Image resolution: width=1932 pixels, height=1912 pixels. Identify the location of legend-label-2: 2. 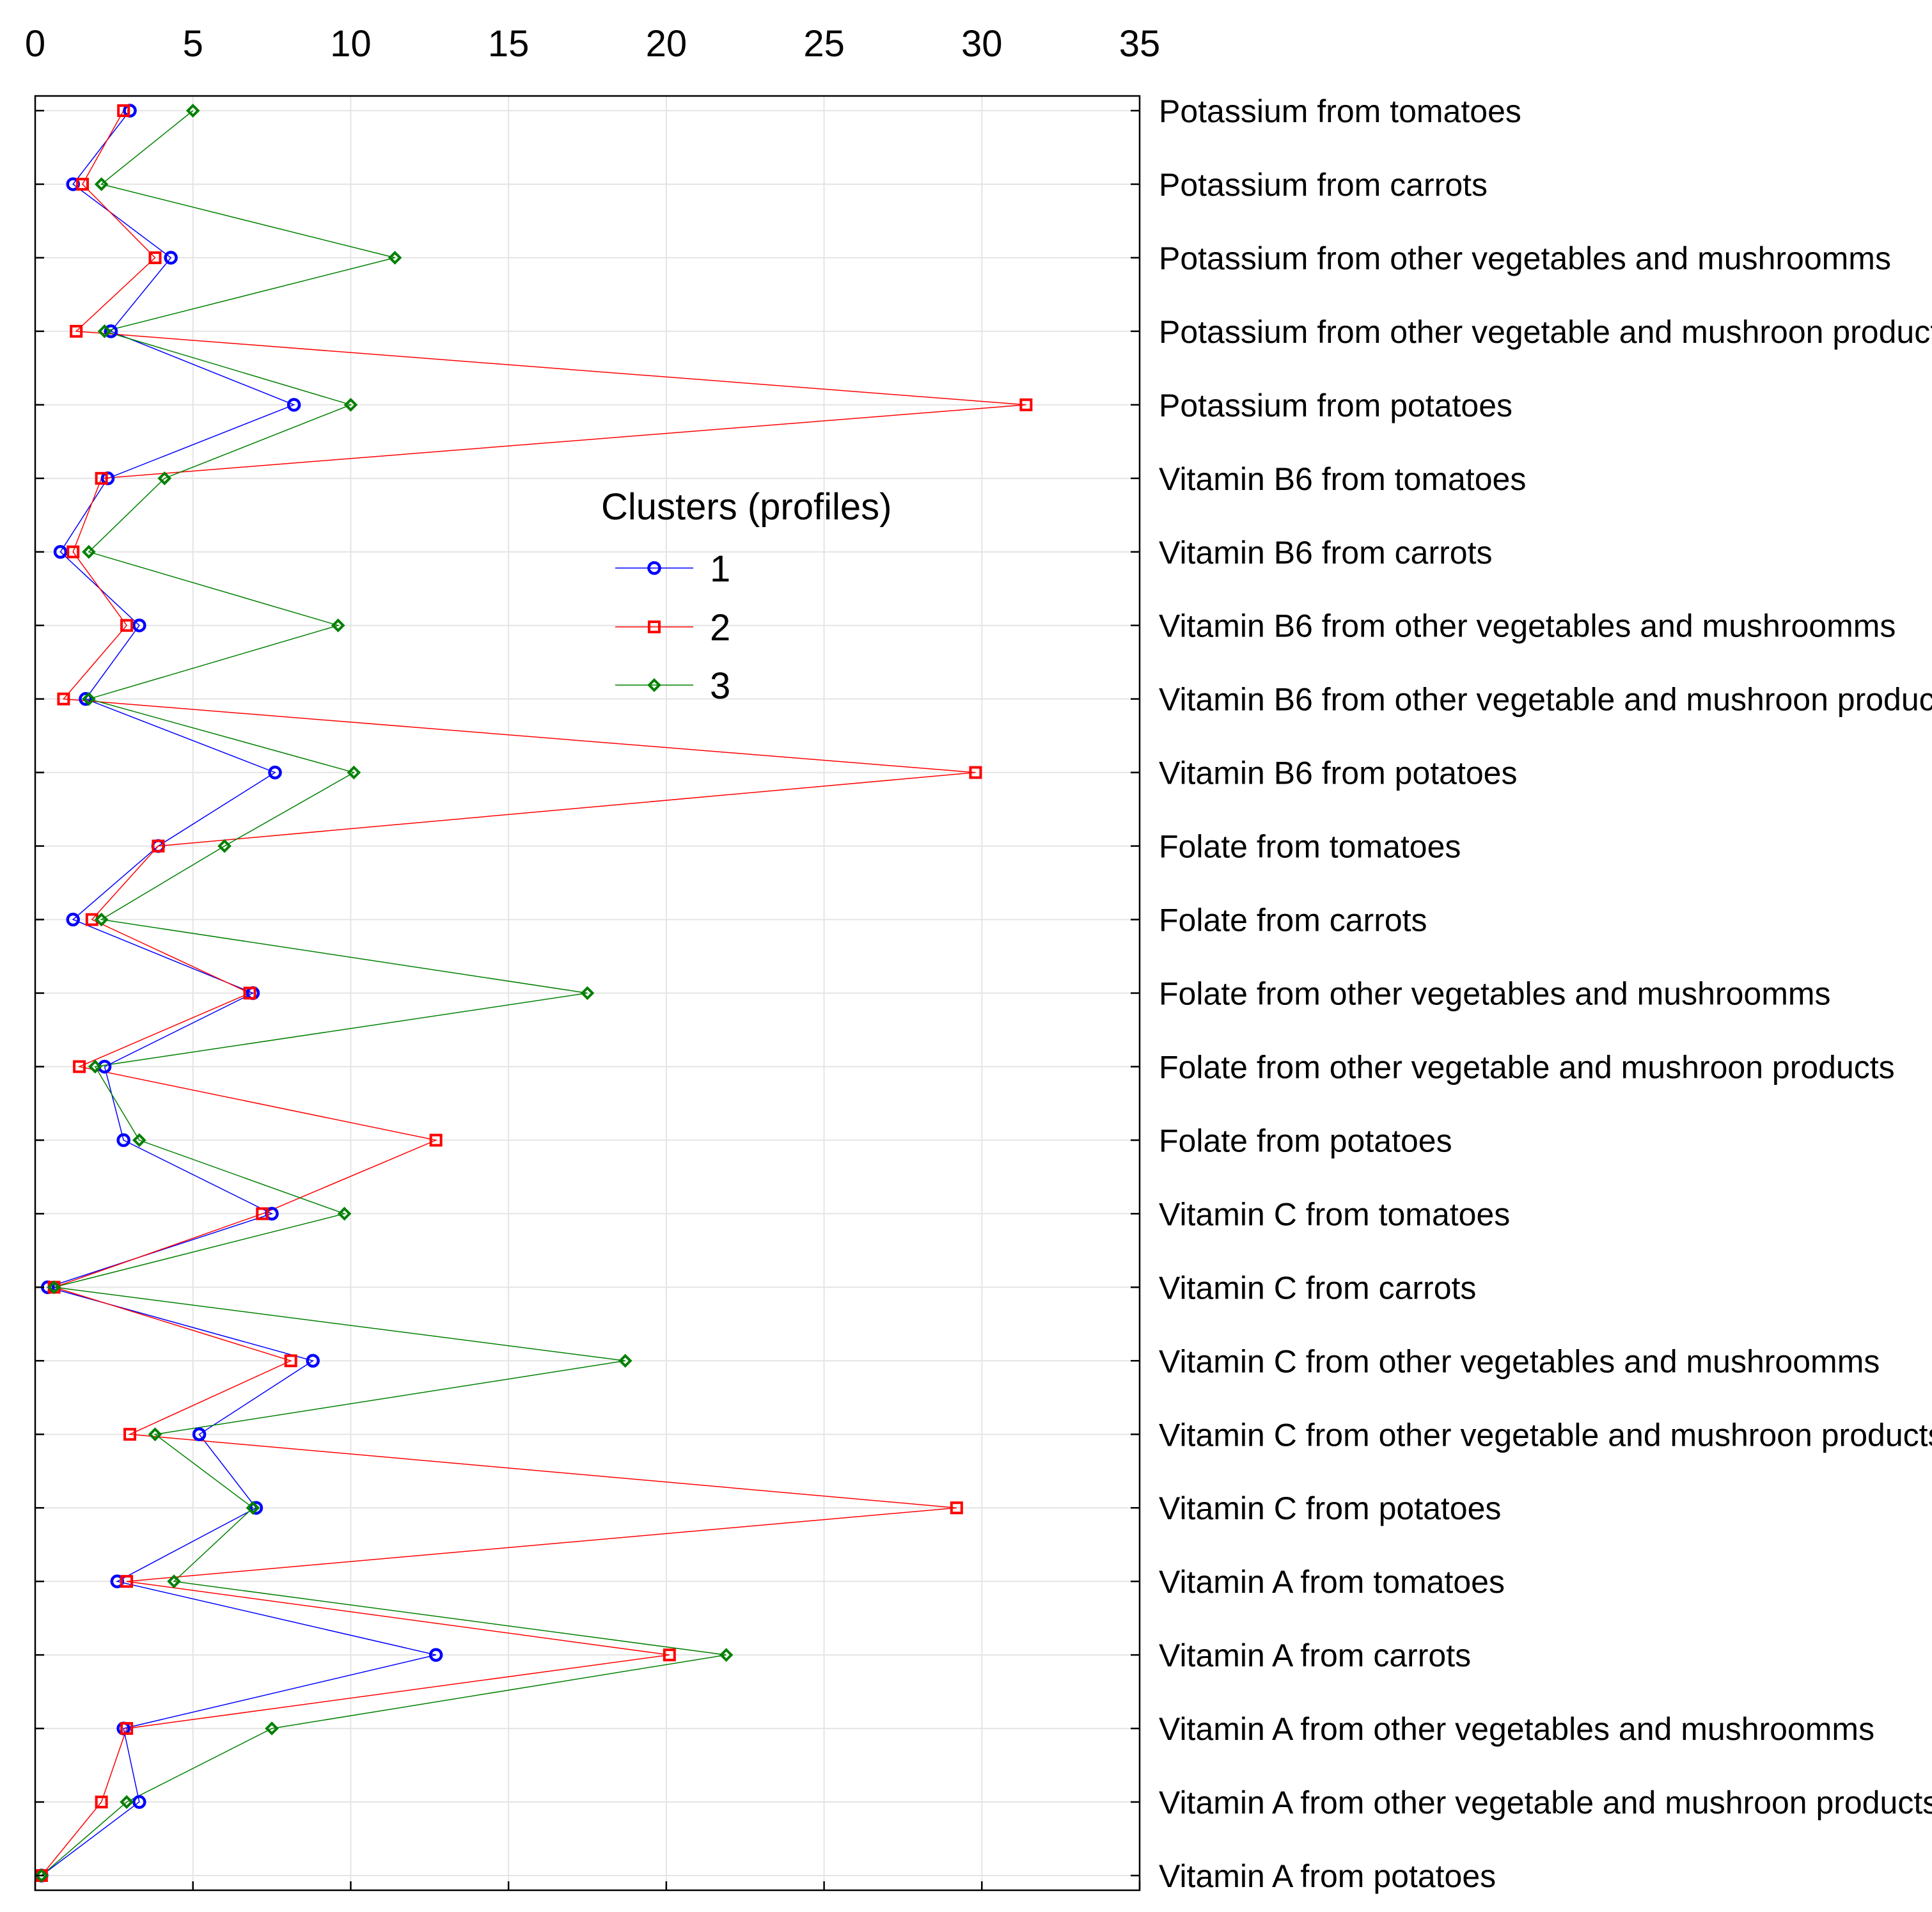
(720, 628).